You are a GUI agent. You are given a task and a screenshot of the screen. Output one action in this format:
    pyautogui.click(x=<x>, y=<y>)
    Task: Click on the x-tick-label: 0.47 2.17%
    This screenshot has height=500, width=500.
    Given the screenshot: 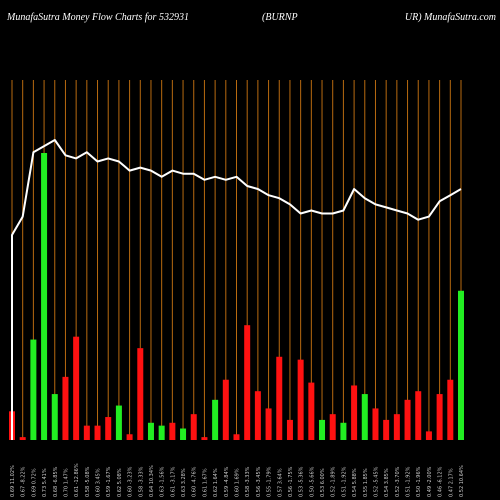 What is the action you would take?
    pyautogui.click(x=451, y=482)
    